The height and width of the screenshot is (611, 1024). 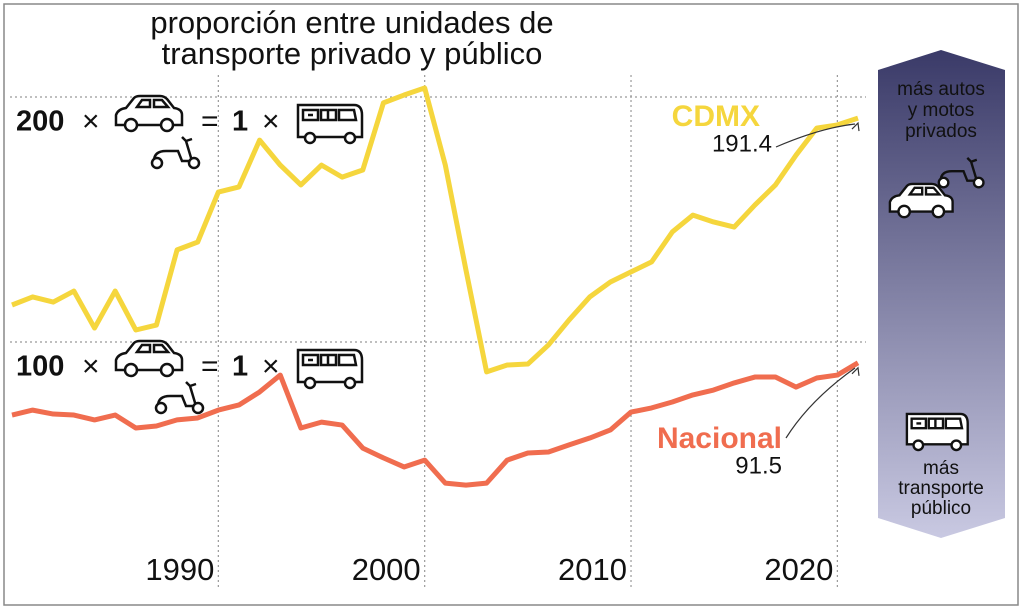 What do you see at coordinates (758, 465) in the screenshot?
I see `end-value-label: 91.5` at bounding box center [758, 465].